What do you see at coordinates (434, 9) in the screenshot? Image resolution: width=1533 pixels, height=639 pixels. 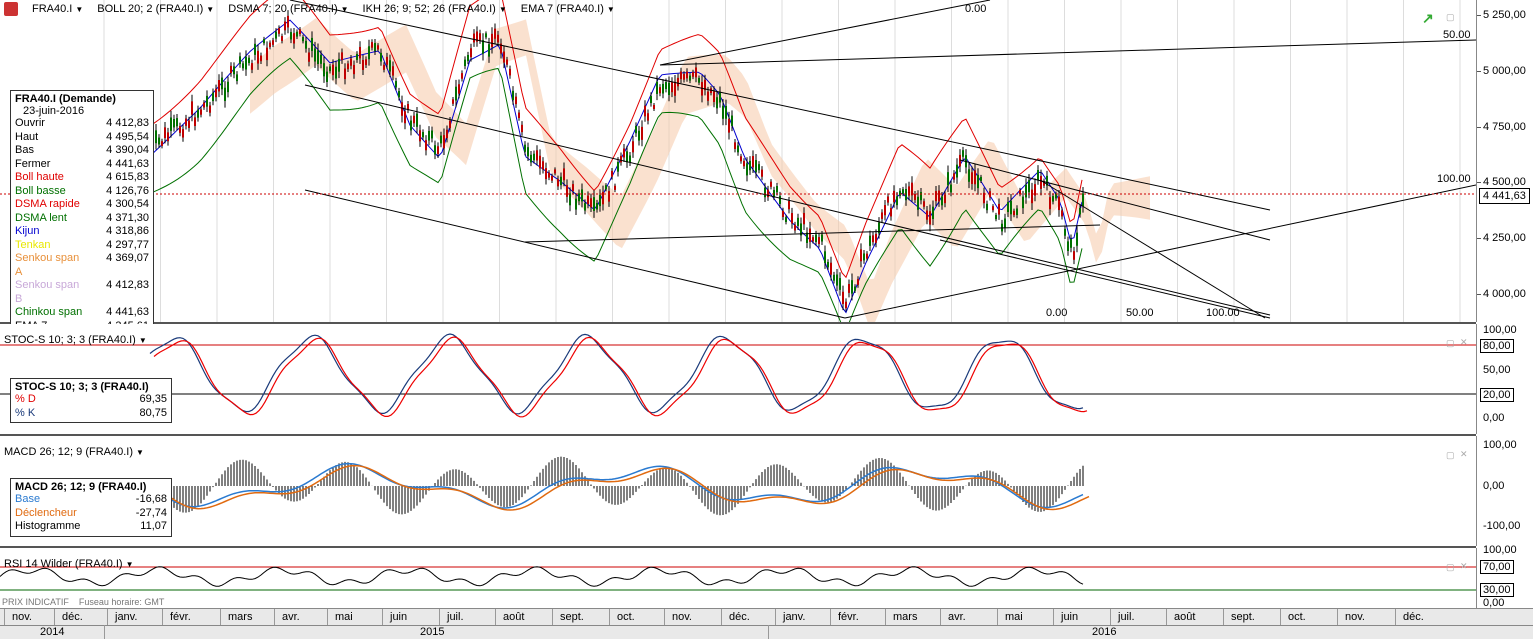 I see `header-ikh: IKH 26; 9; 52; 26 (FRA40.I) ▼` at bounding box center [434, 9].